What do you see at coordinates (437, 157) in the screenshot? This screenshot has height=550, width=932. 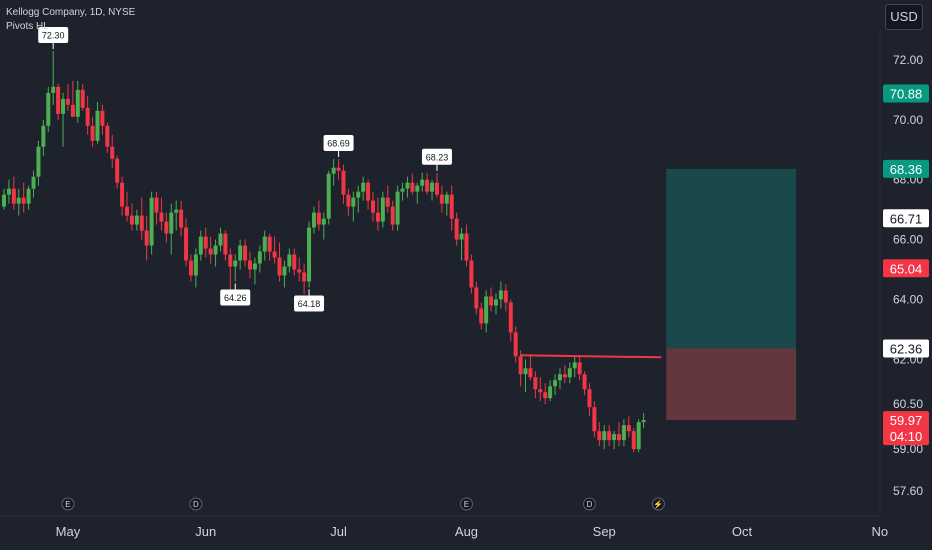 I see `pivot-value: 68.23` at bounding box center [437, 157].